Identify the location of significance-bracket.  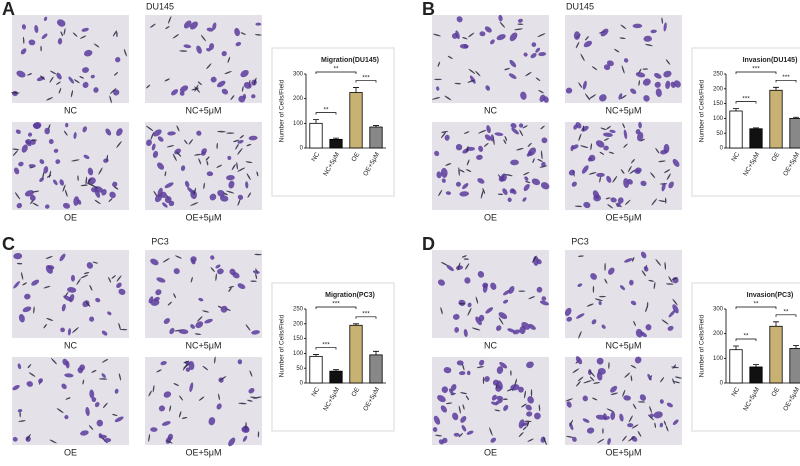
(366, 81).